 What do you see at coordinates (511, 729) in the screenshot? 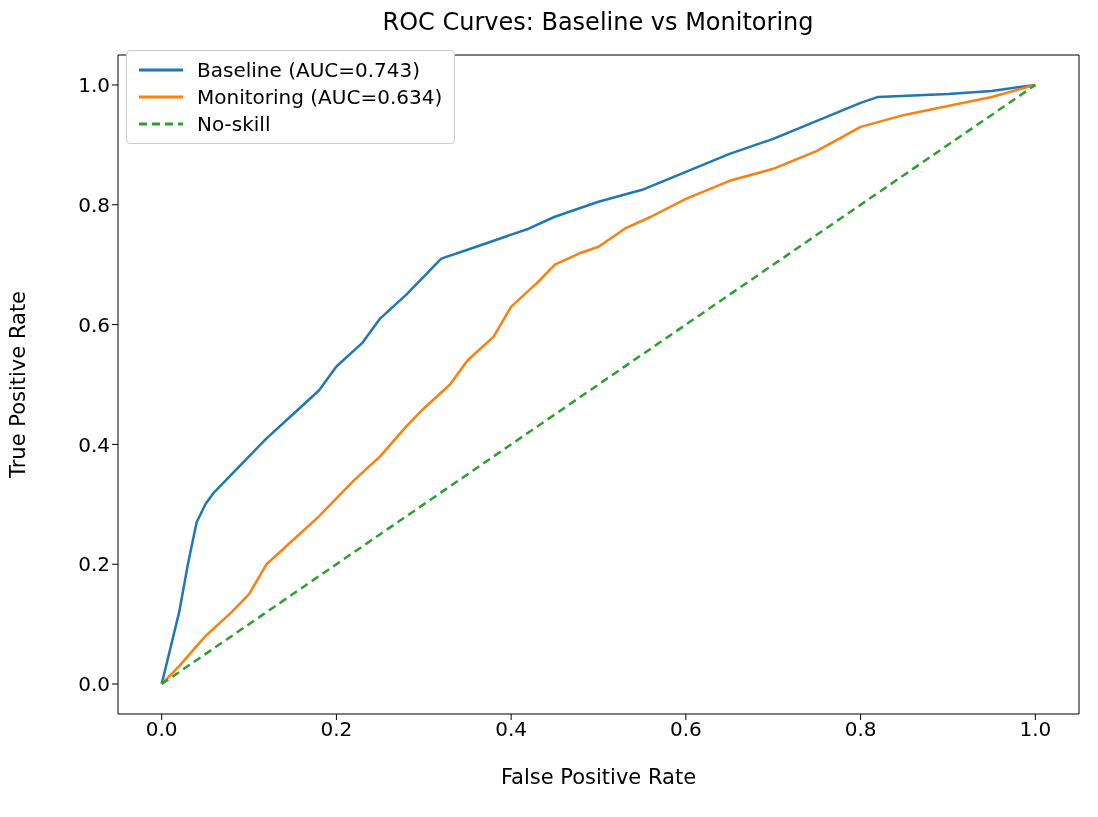
I see `x-tick-label: 0.4` at bounding box center [511, 729].